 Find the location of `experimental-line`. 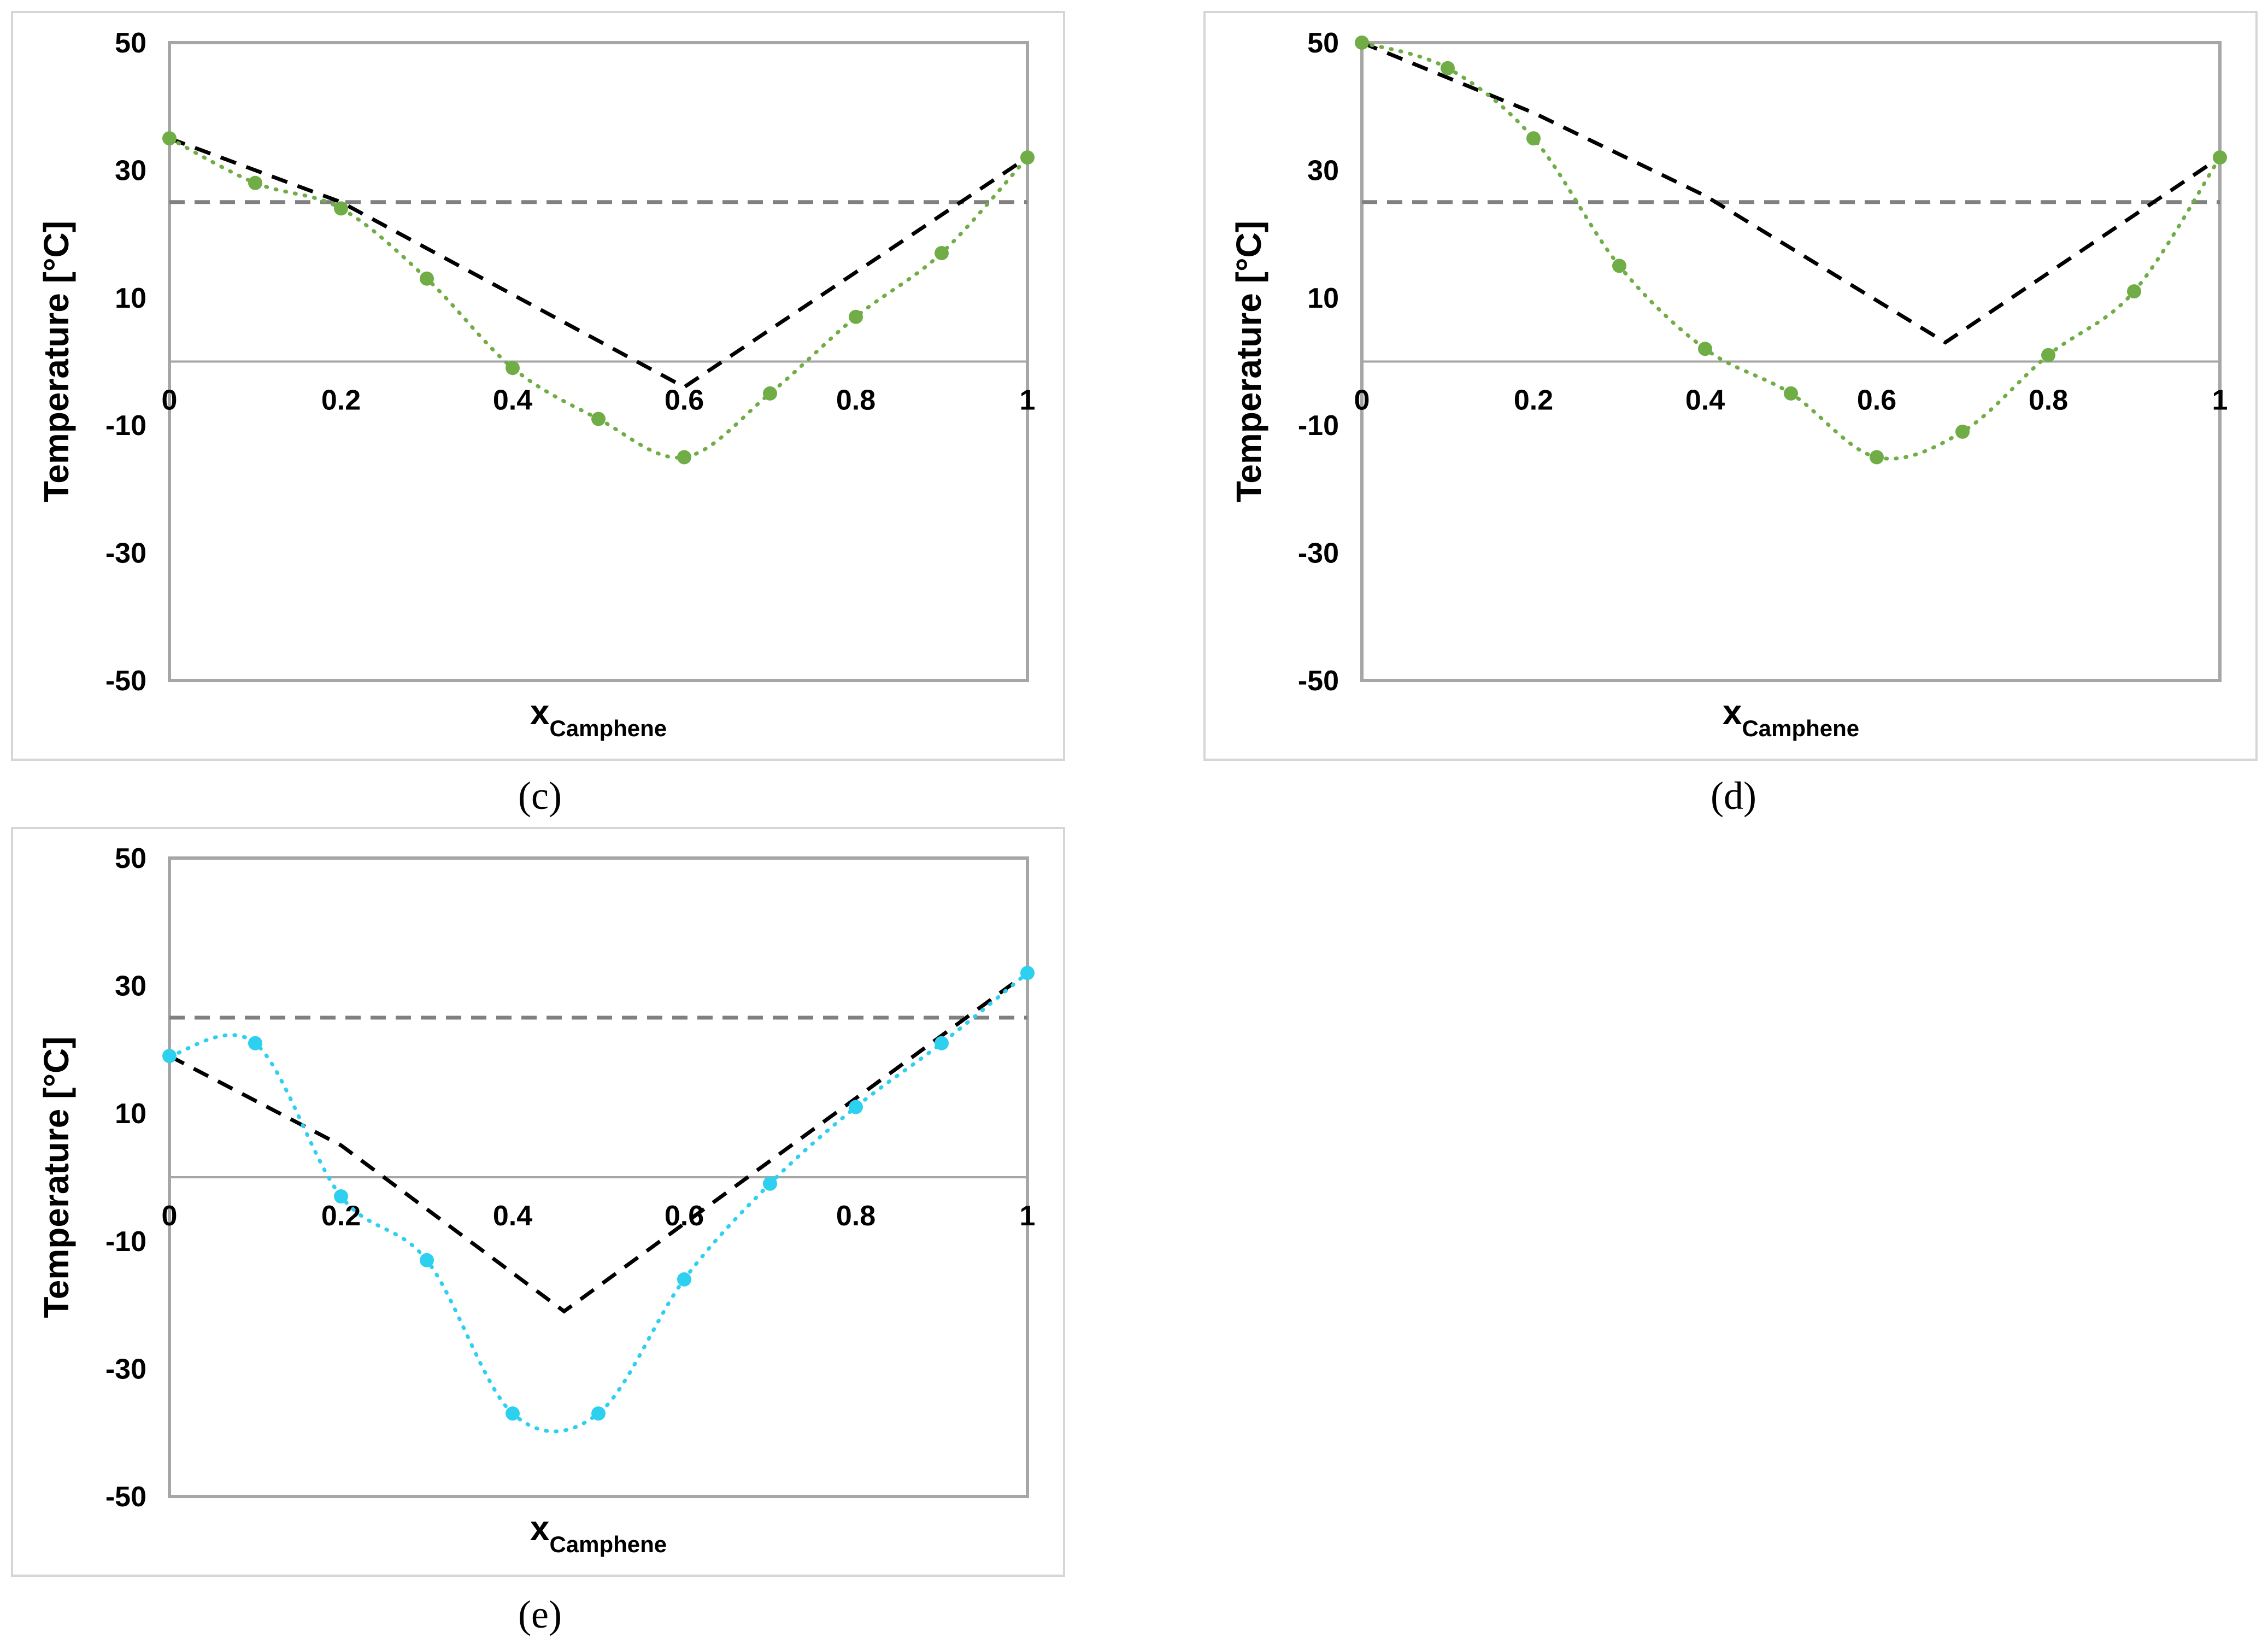

experimental-line is located at coordinates (598, 298).